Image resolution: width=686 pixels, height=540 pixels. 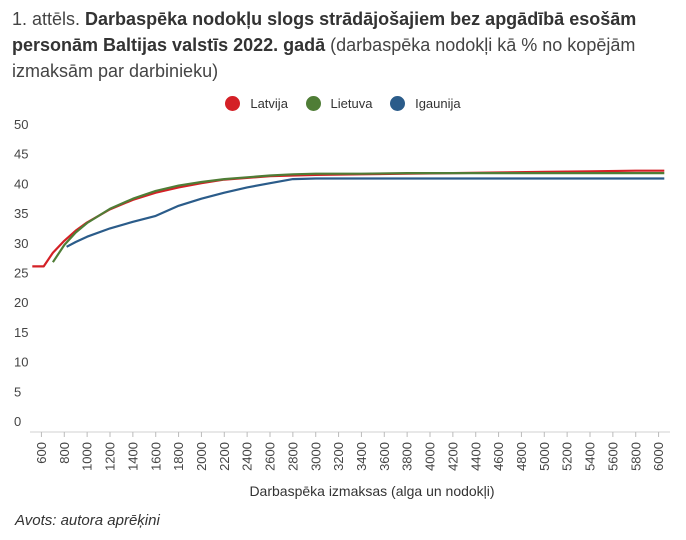 What do you see at coordinates (247, 456) in the screenshot?
I see `x-tick-label: 2400` at bounding box center [247, 456].